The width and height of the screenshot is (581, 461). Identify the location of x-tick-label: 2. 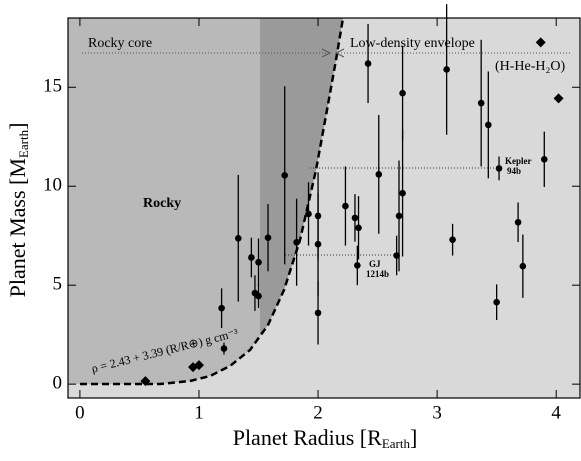
(318, 412).